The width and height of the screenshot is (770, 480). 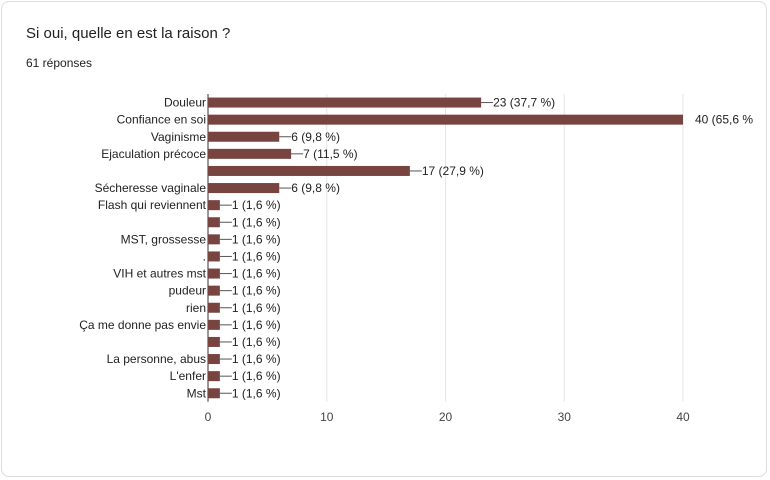 What do you see at coordinates (142, 325) in the screenshot?
I see `category-label: Ça me donne pas envie` at bounding box center [142, 325].